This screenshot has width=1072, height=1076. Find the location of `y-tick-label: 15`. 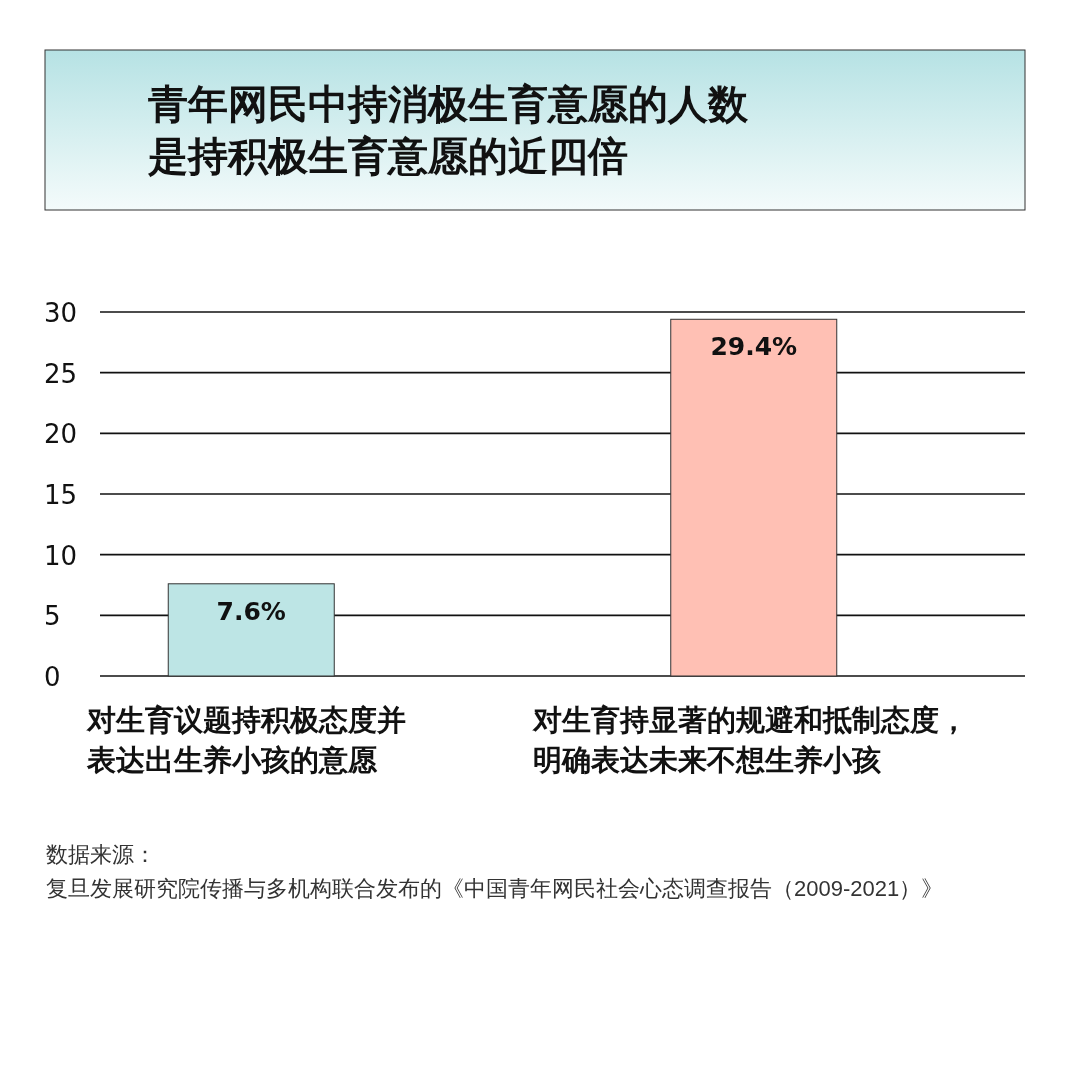

y-tick-label: 15 is located at coordinates (61, 495).